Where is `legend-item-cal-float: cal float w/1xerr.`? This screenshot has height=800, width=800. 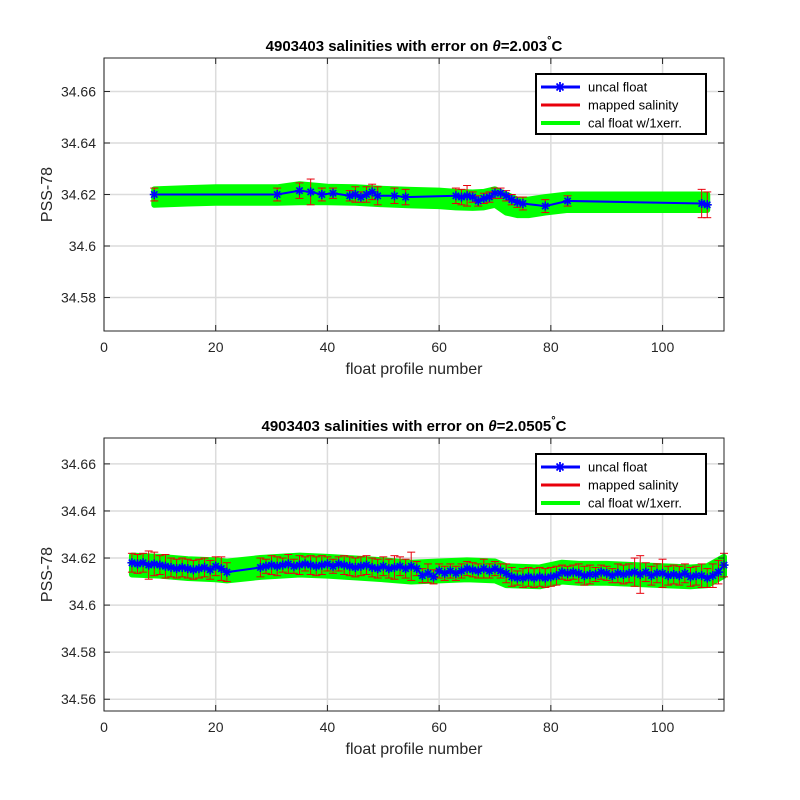 legend-item-cal-float: cal float w/1xerr. is located at coordinates (611, 123).